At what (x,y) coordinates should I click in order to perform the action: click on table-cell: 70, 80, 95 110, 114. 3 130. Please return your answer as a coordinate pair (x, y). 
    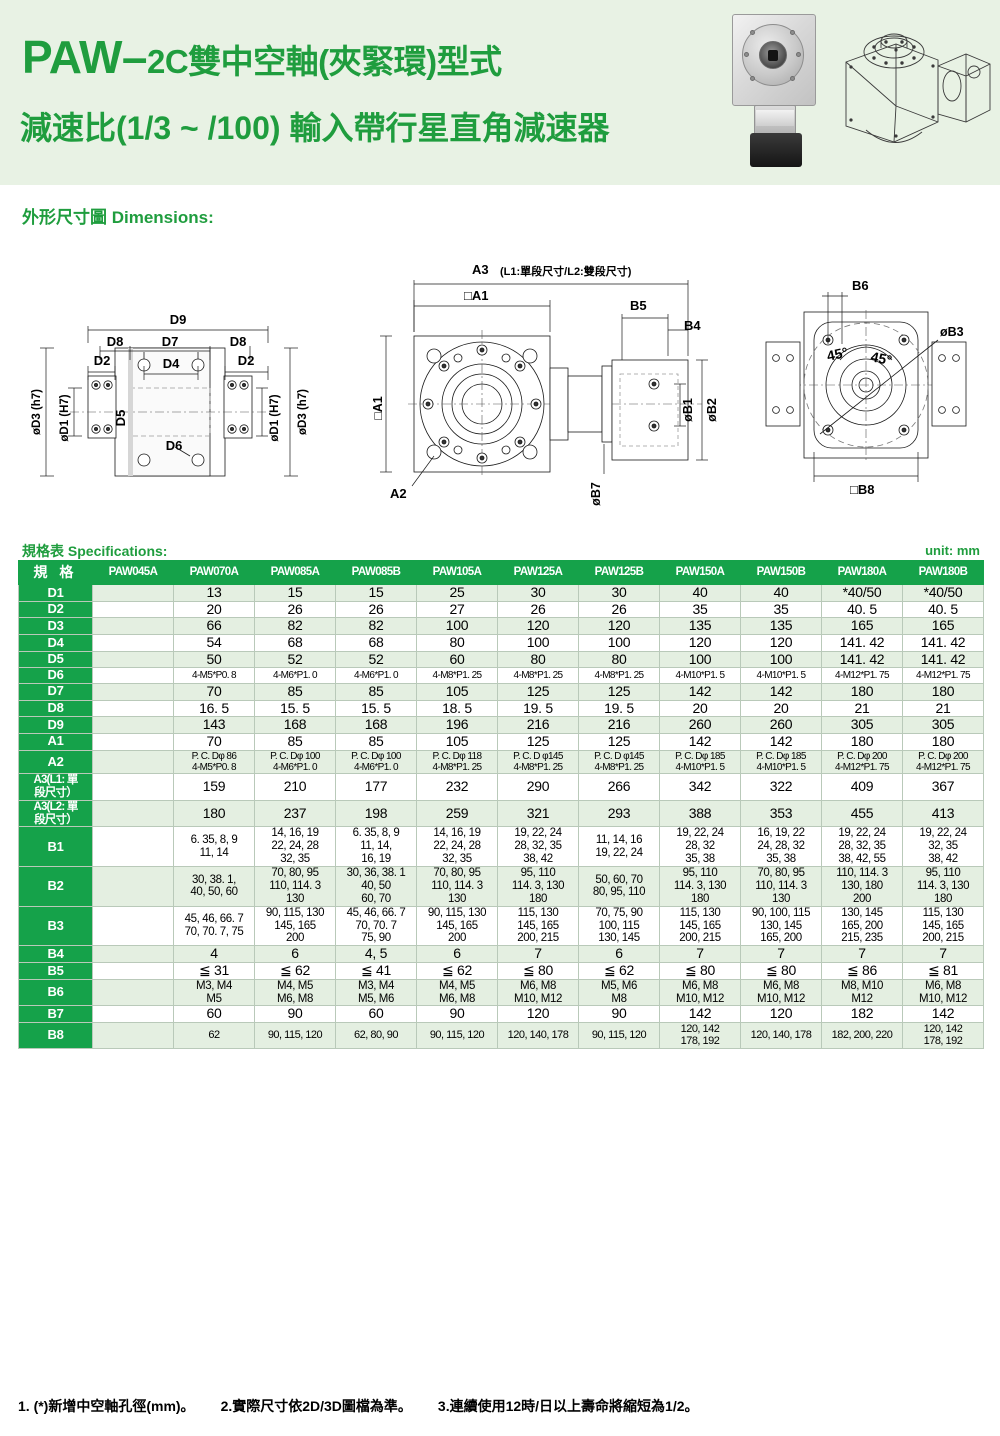
    Looking at the image, I should click on (781, 886).